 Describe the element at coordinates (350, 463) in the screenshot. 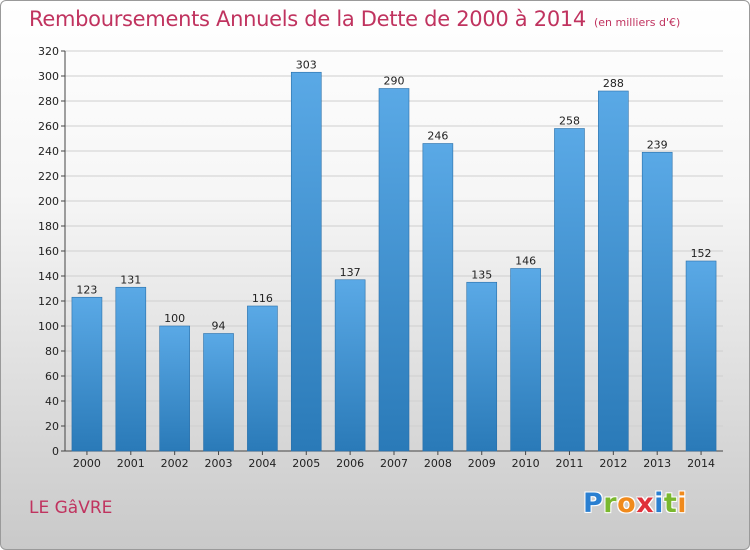

I see `x-tick-label: 2006` at that location.